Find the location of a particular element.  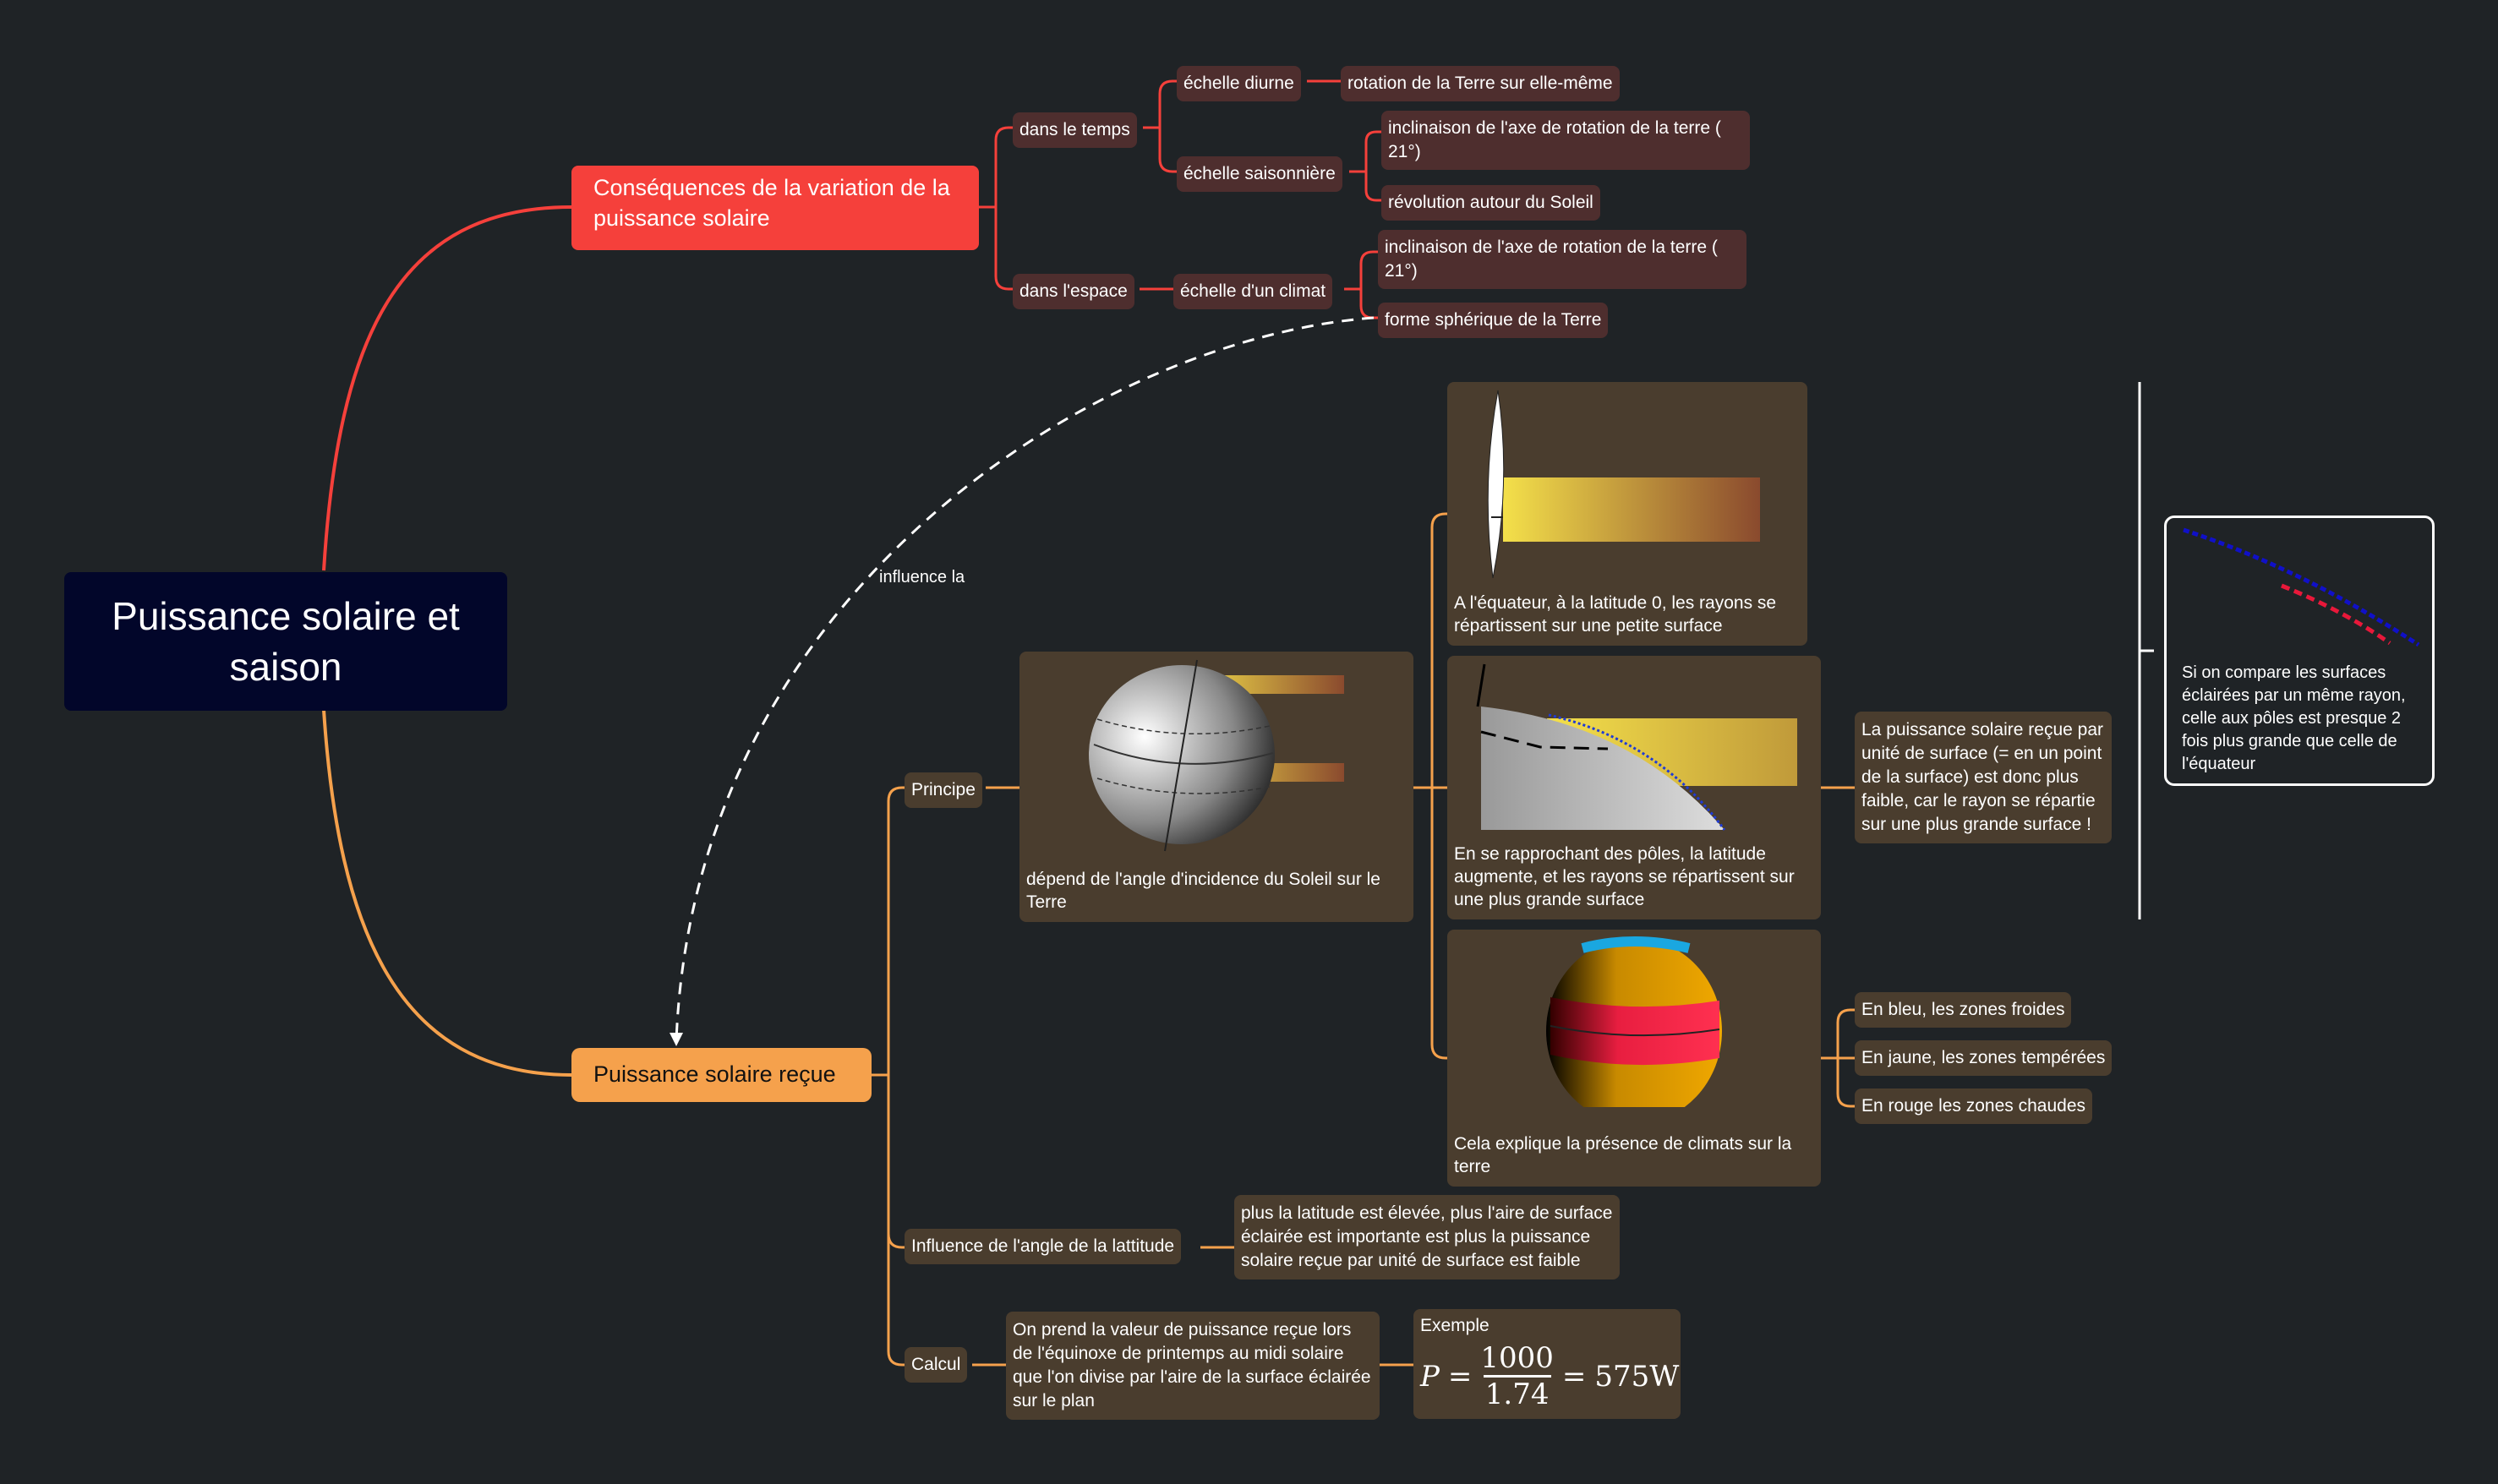

topic-principe: Principe is located at coordinates (944, 790).